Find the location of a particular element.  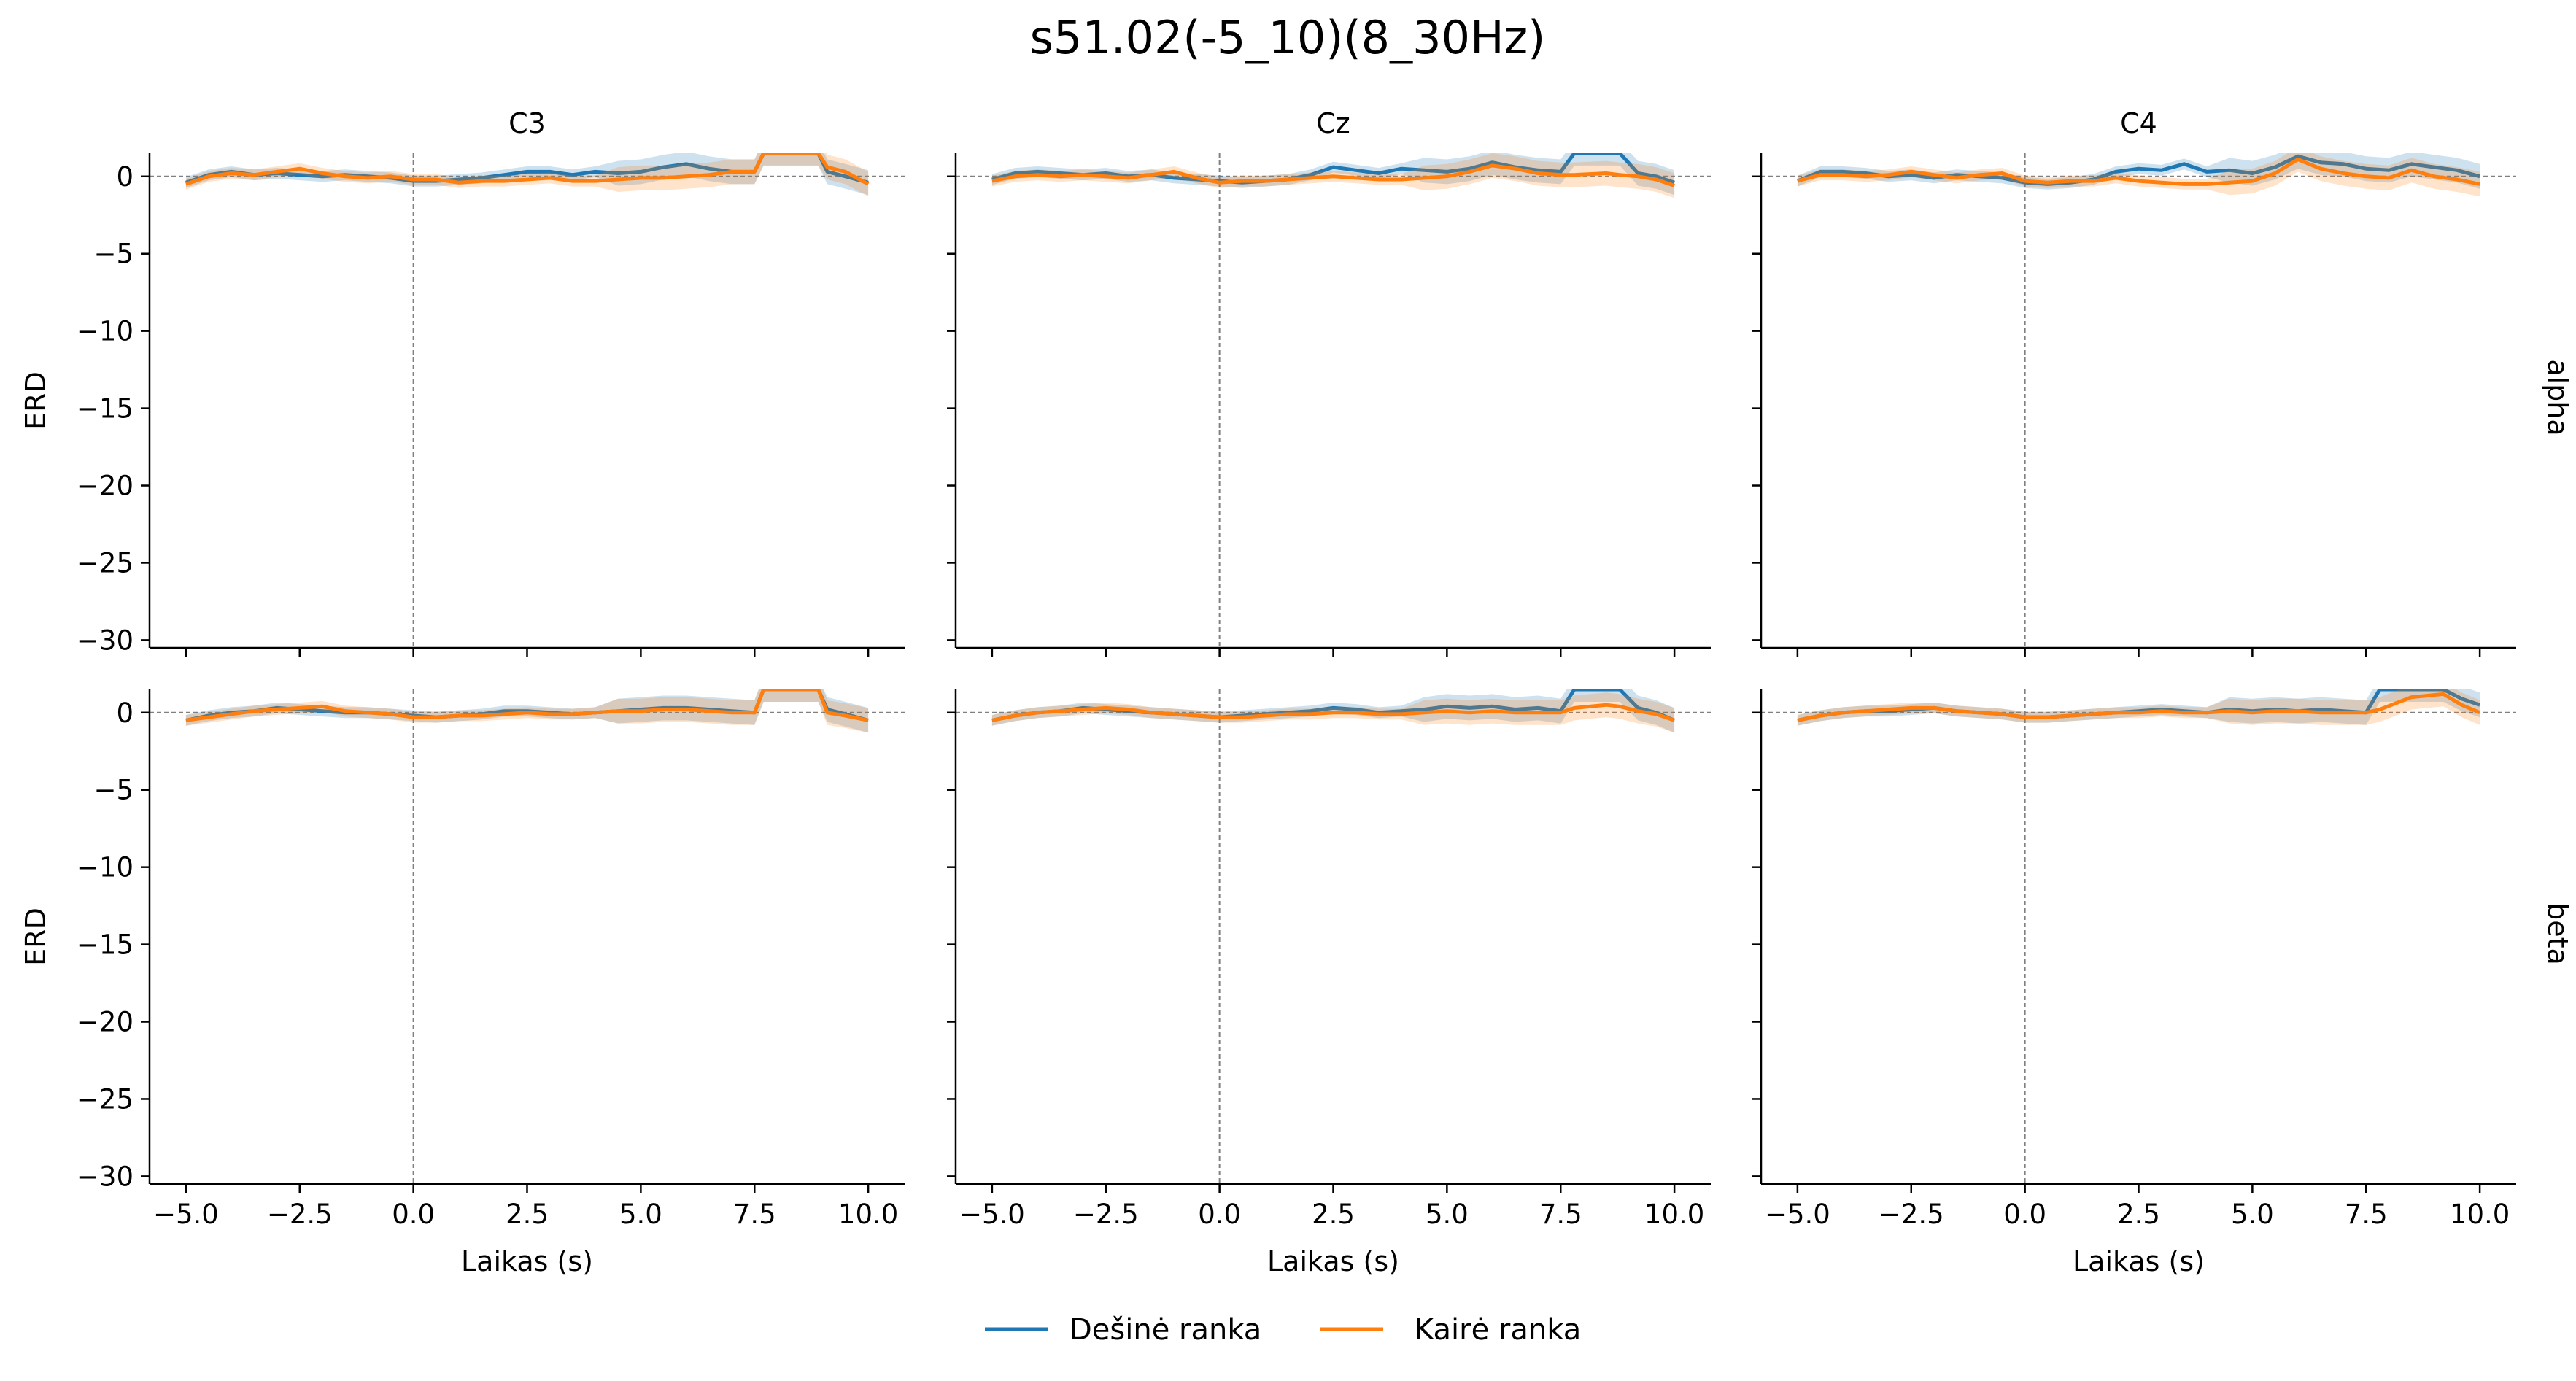

panel-2: C4 is located at coordinates (2134, 382).